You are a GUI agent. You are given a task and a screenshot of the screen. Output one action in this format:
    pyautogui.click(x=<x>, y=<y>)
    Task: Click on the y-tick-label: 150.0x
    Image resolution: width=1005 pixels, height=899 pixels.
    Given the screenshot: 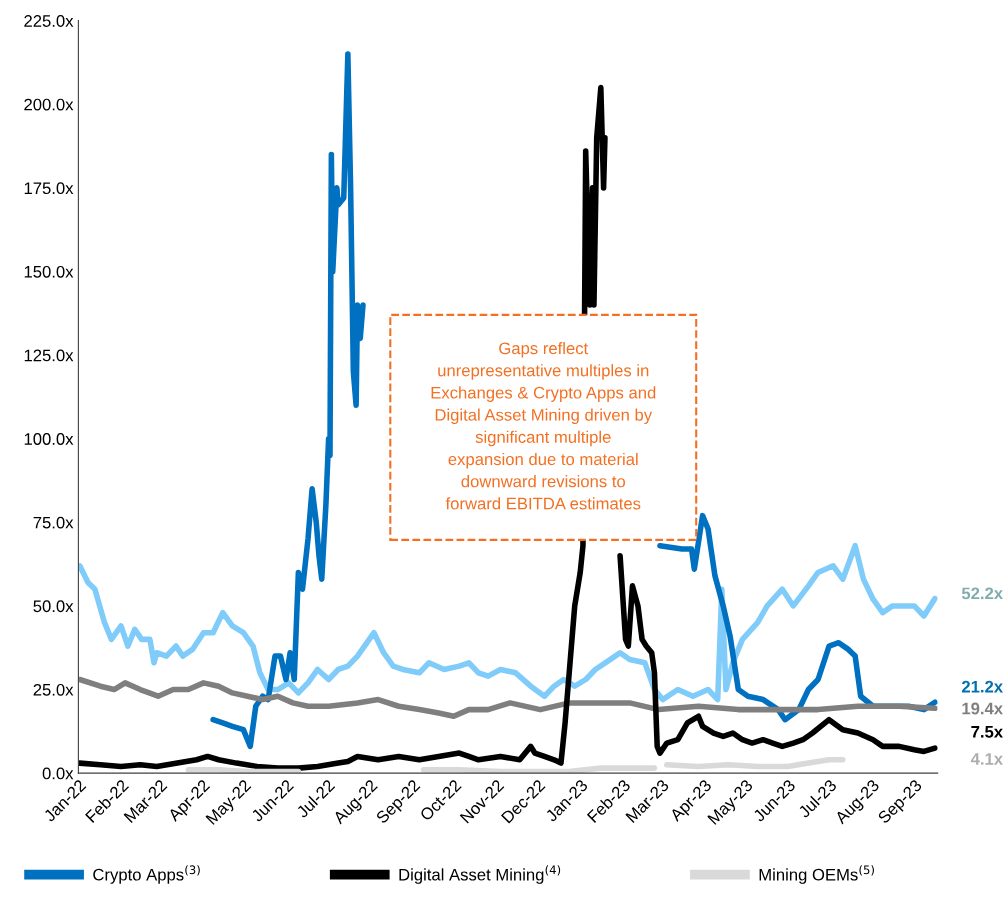 What is the action you would take?
    pyautogui.click(x=49, y=271)
    